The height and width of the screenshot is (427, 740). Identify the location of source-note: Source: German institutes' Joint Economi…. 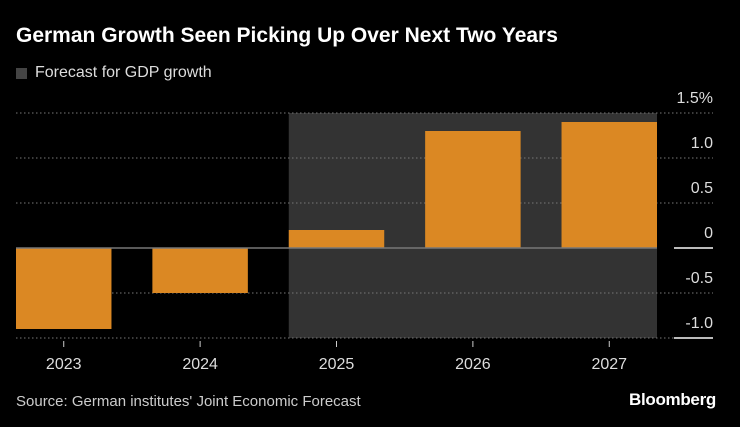
(188, 401).